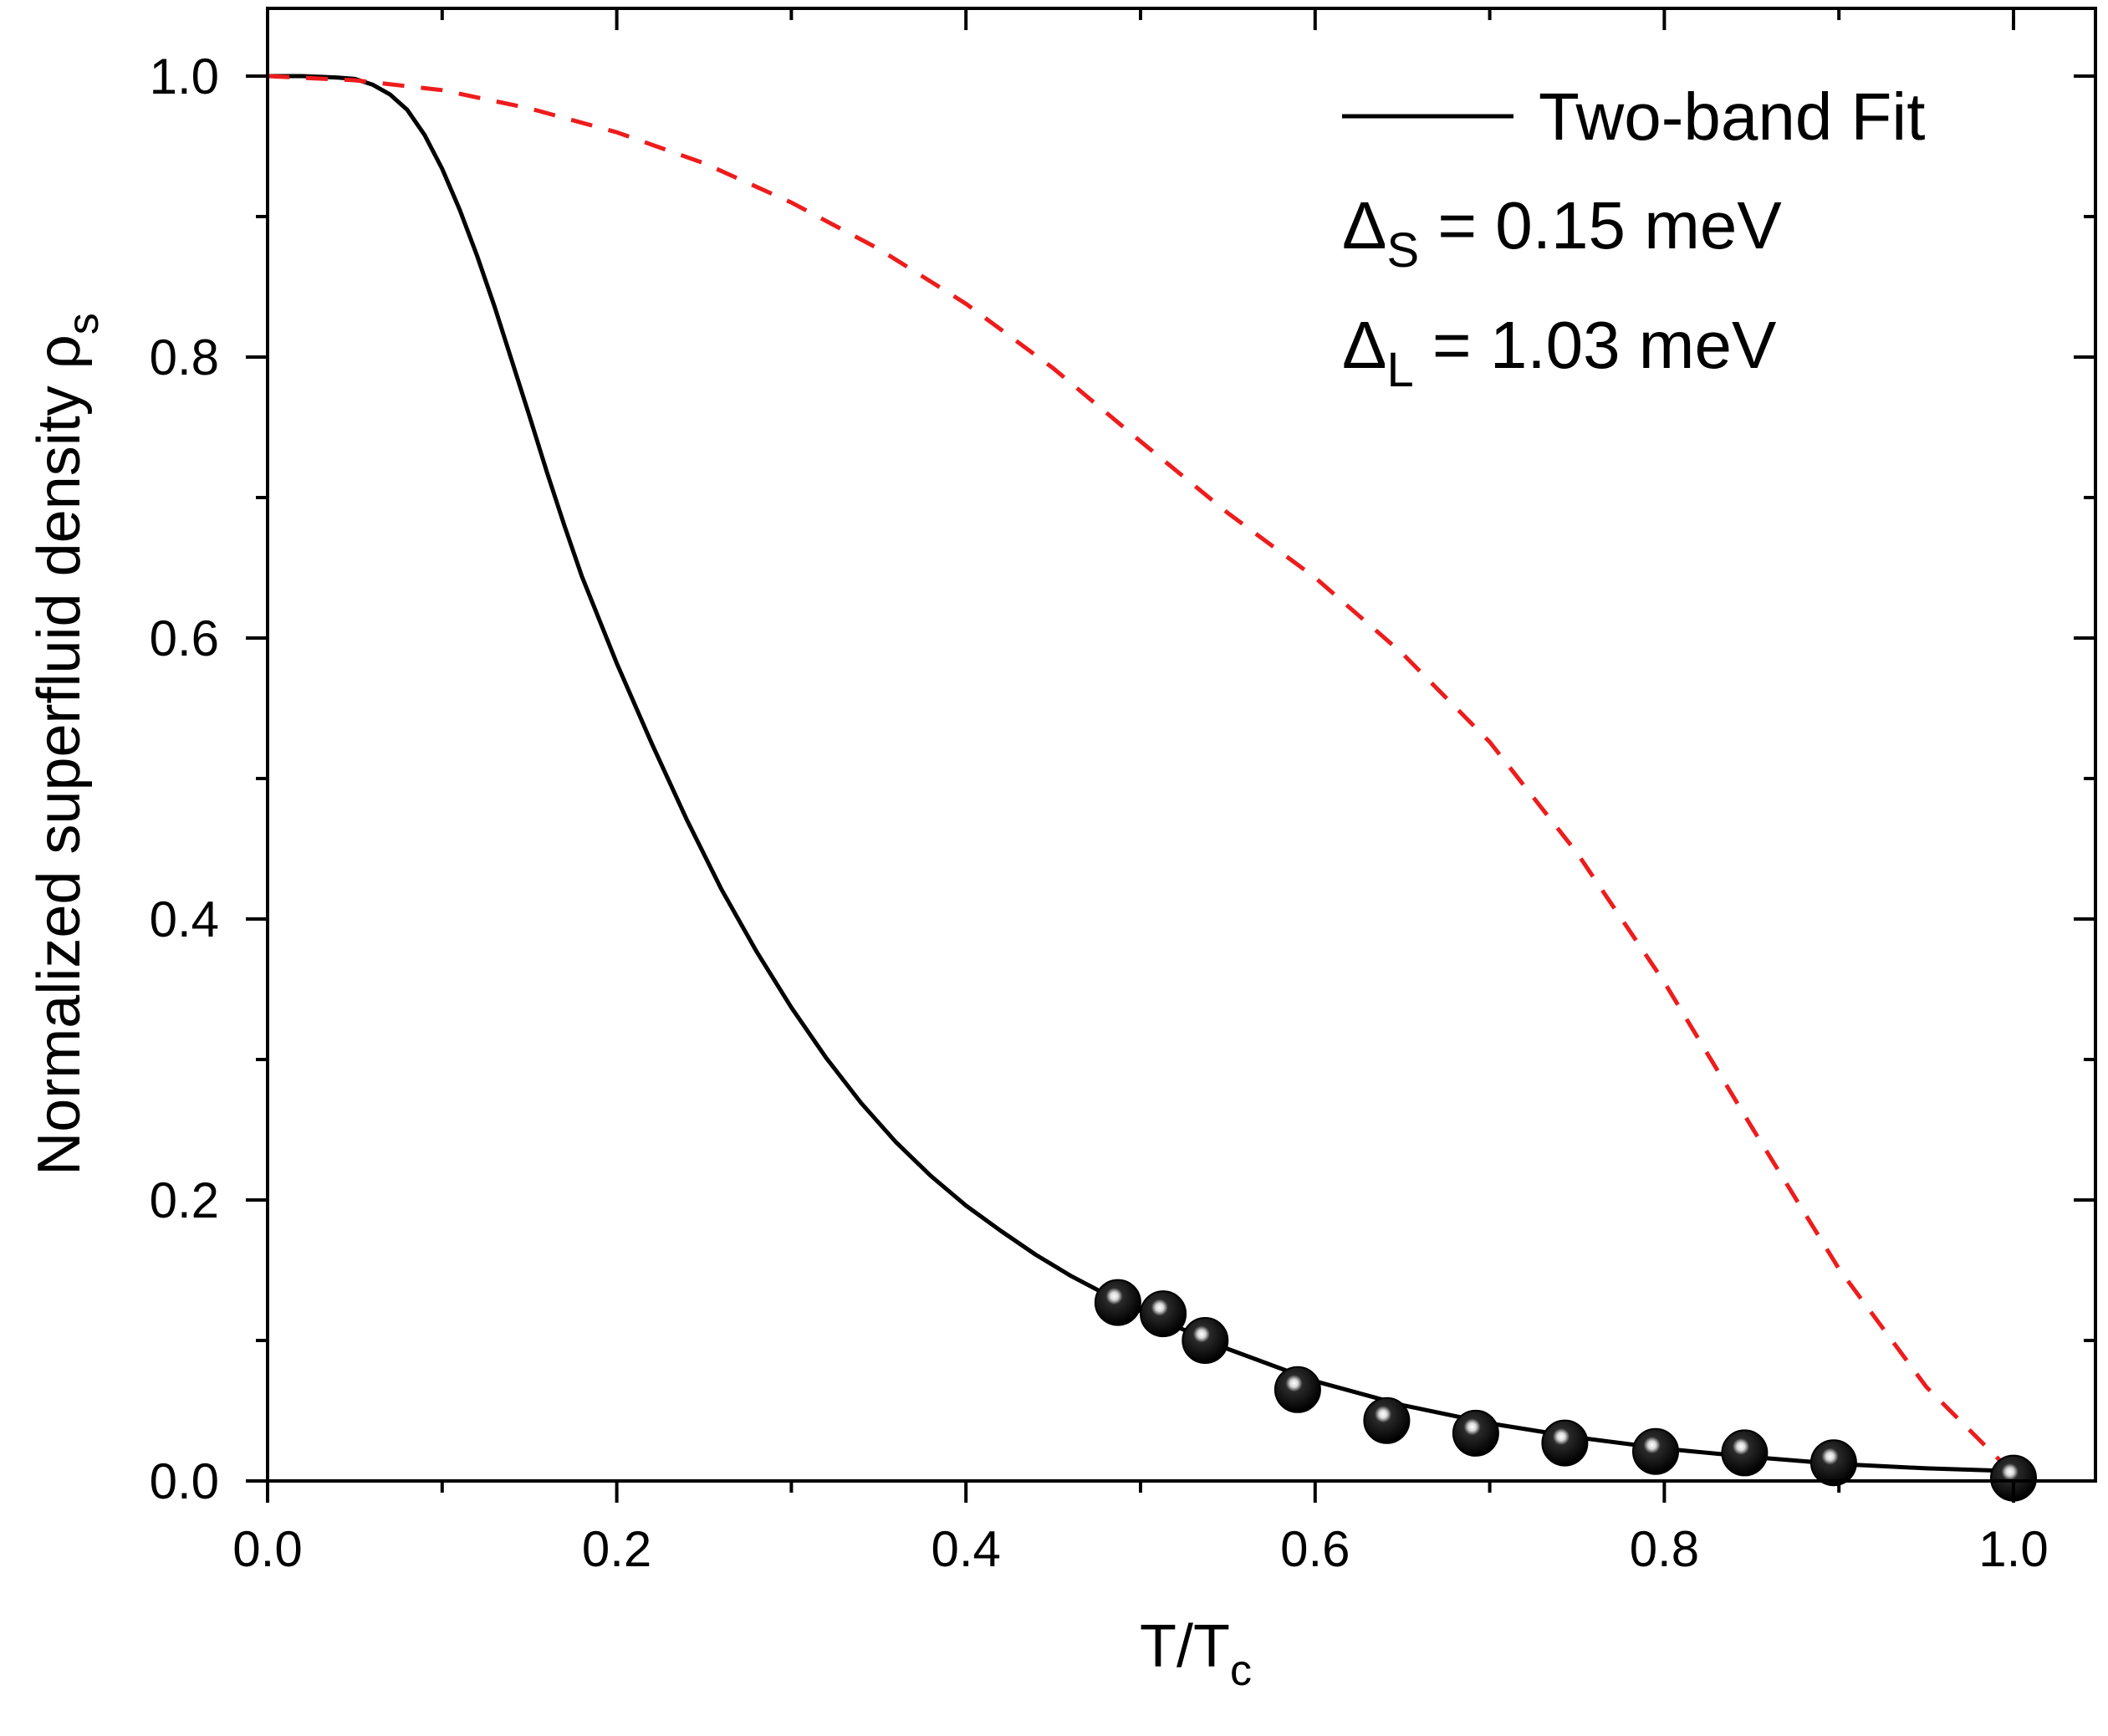 This screenshot has height=1736, width=2108. Describe the element at coordinates (1185, 1646) in the screenshot. I see `x-axis-title-main: T/T` at that location.